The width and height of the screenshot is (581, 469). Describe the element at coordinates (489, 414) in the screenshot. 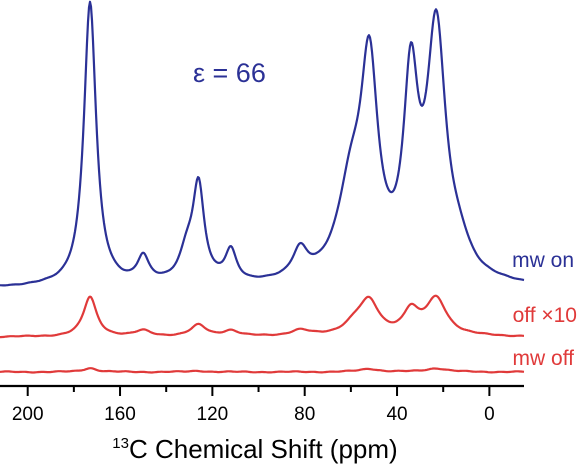

I see `x-tick-label-0: 0` at that location.